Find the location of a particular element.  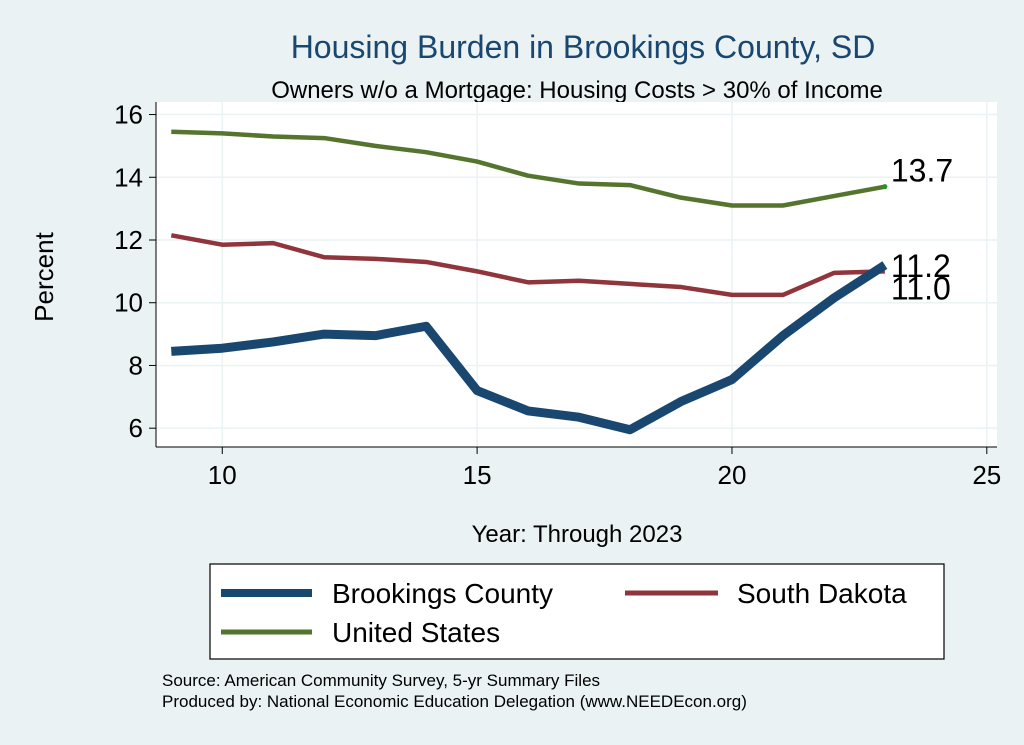

y-tick-label: 6 is located at coordinates (136, 428).